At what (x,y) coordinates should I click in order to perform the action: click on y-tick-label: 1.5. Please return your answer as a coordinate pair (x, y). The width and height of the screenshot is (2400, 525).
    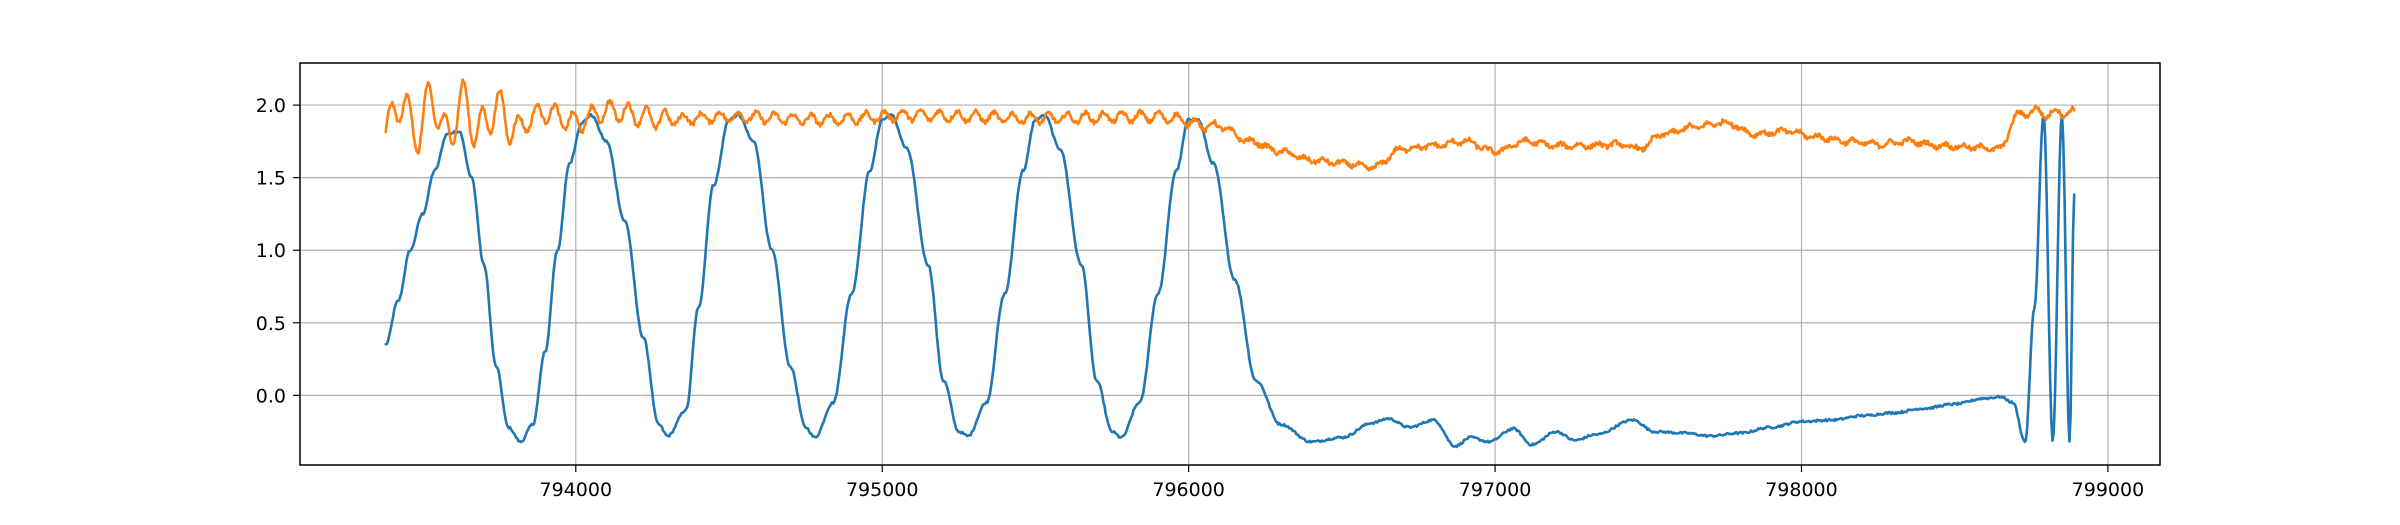
    Looking at the image, I should click on (271, 179).